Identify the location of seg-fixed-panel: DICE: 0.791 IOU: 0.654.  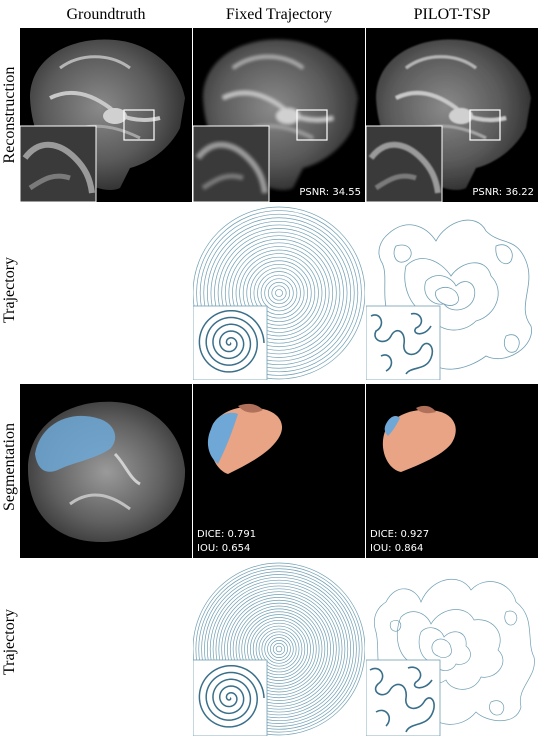
(279, 471).